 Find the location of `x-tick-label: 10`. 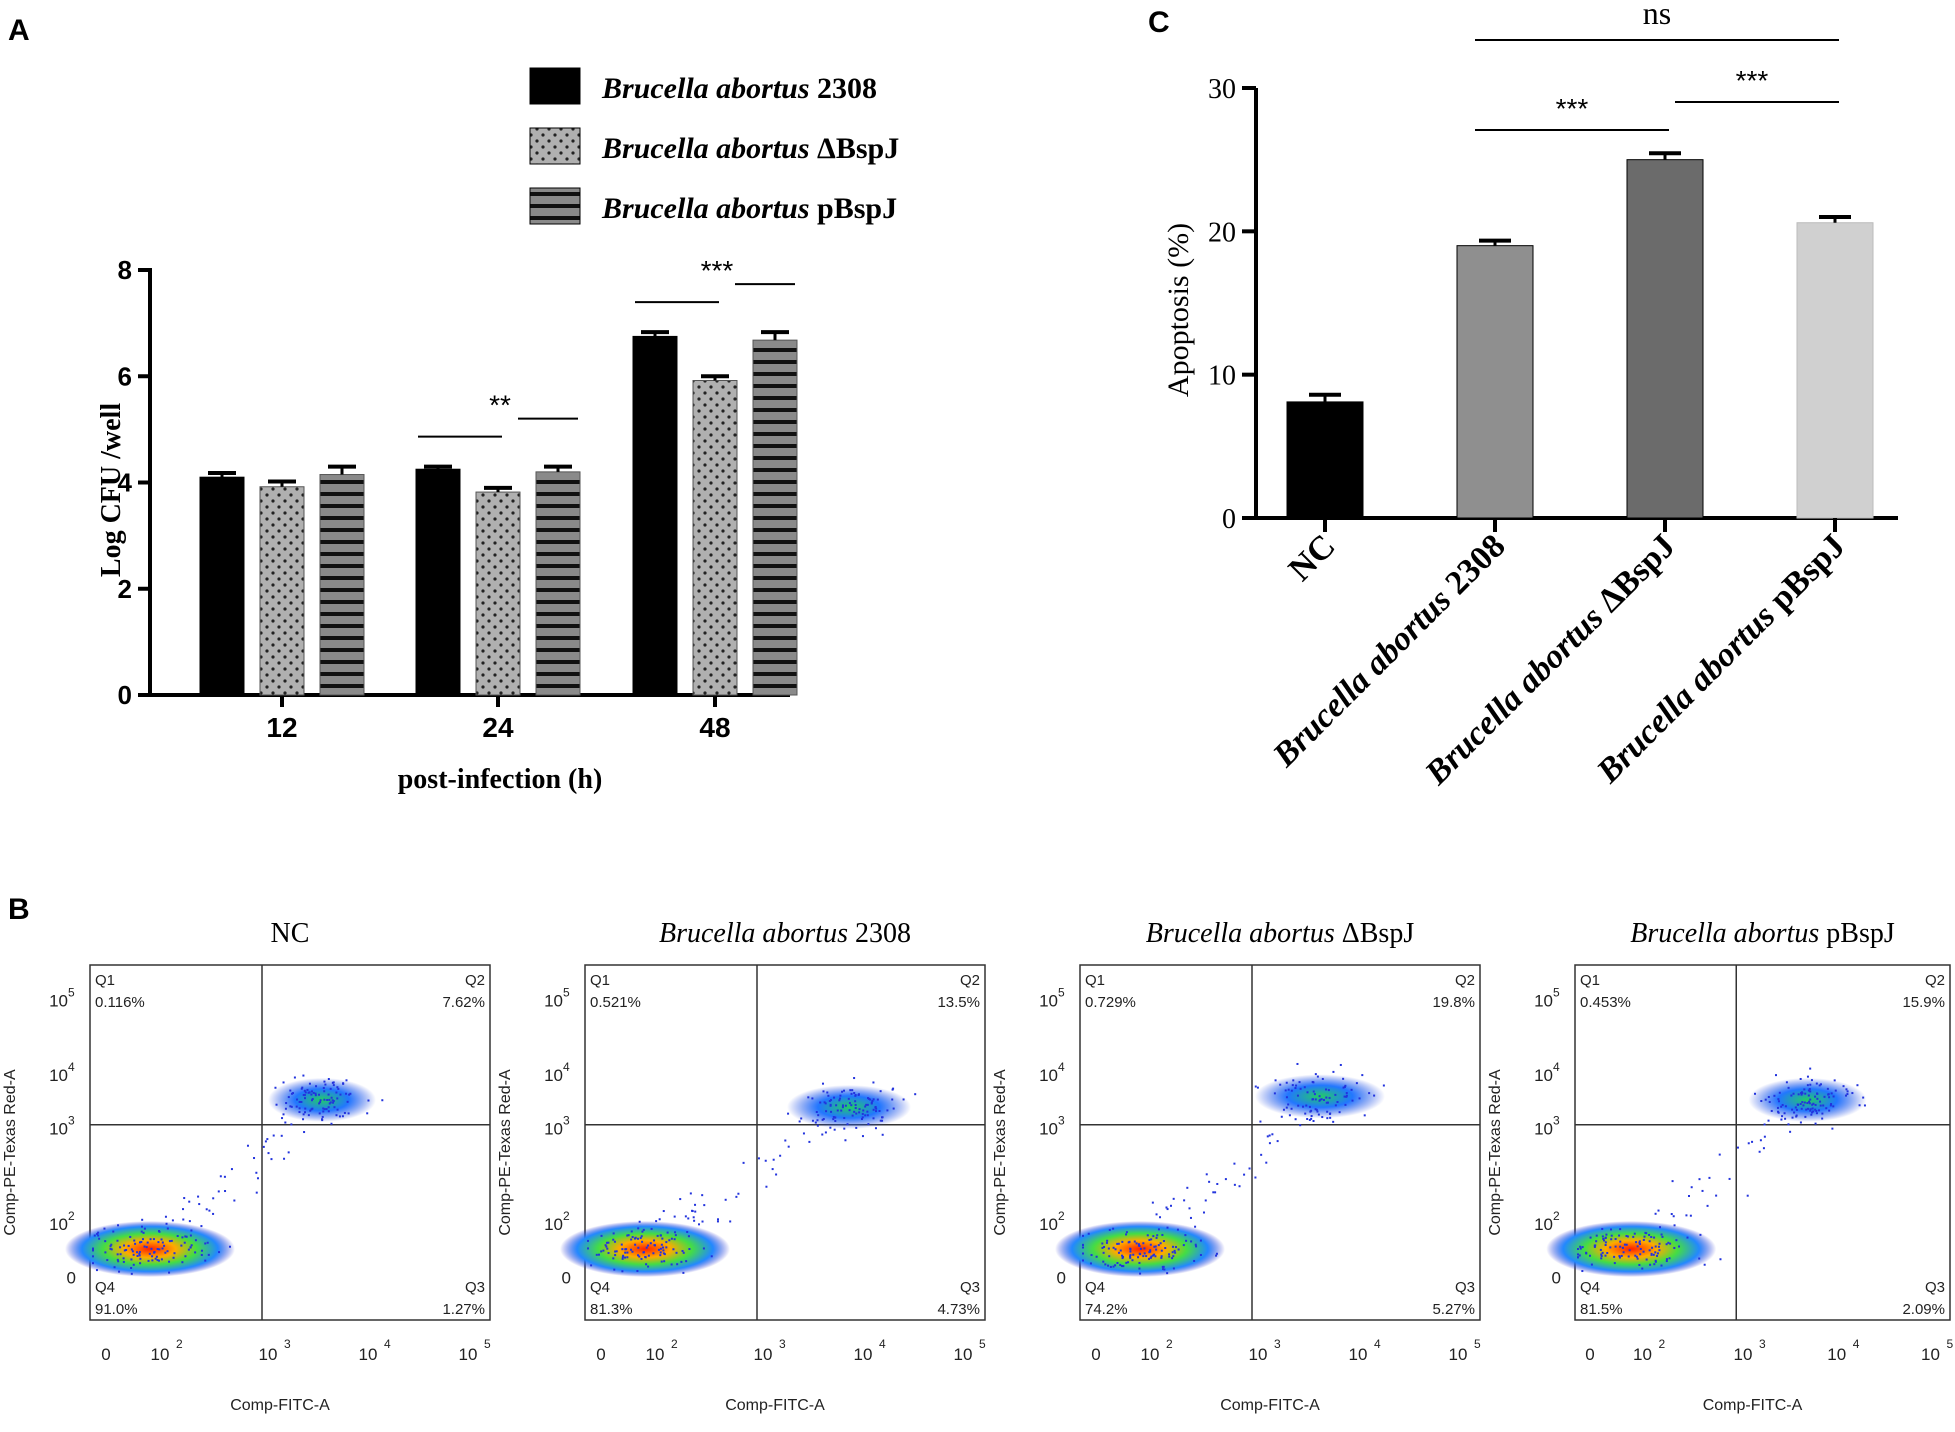

x-tick-label: 10 is located at coordinates (1150, 1354).